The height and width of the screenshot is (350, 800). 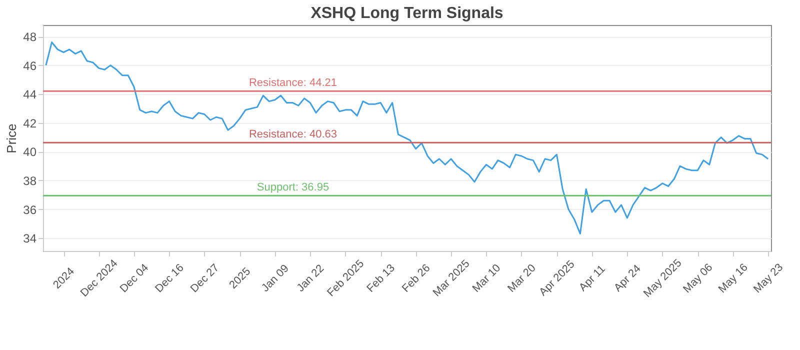 What do you see at coordinates (30, 95) in the screenshot?
I see `y-tick-label: 44` at bounding box center [30, 95].